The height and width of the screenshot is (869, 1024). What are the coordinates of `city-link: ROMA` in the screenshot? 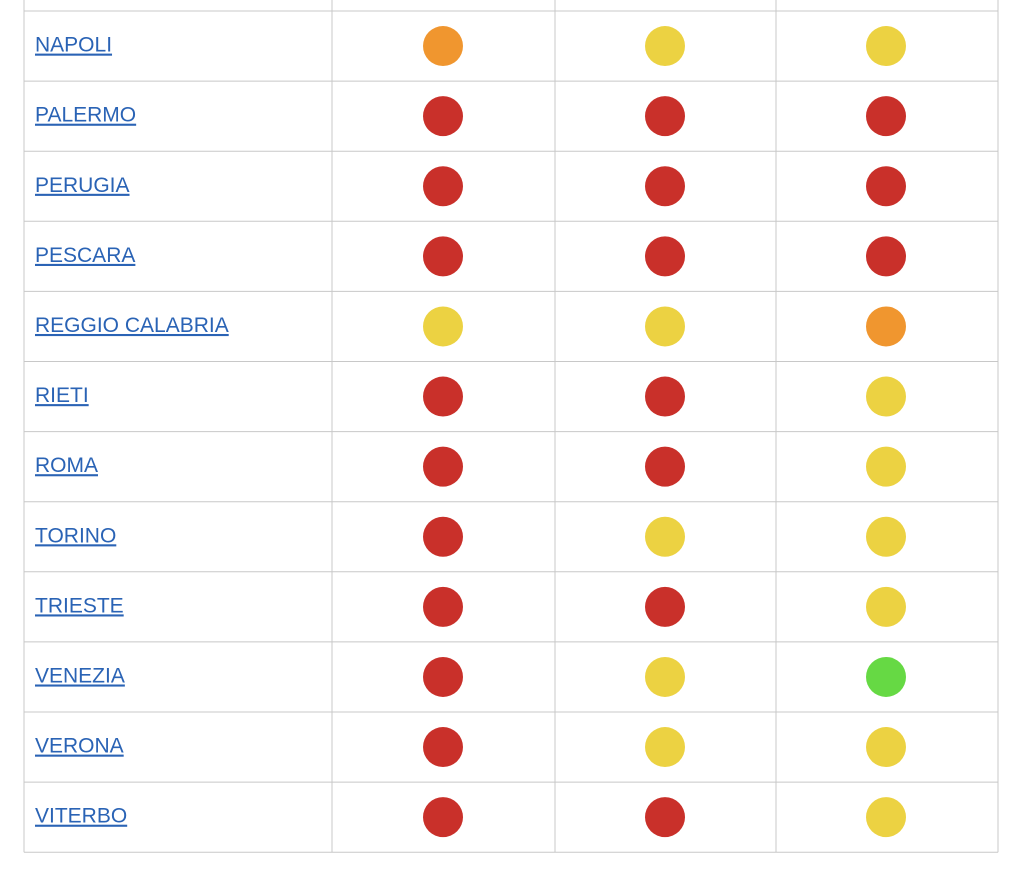 It's located at (66, 465).